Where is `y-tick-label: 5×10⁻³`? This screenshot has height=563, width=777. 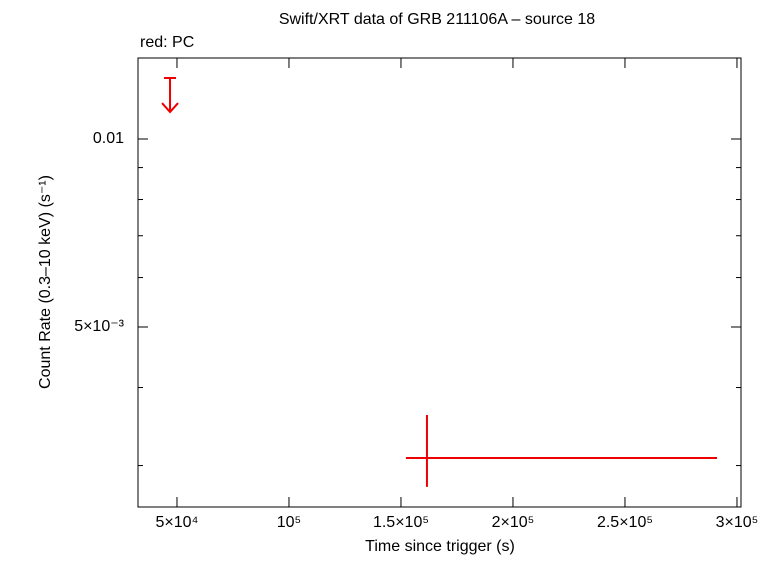
y-tick-label: 5×10⁻³ is located at coordinates (99, 326).